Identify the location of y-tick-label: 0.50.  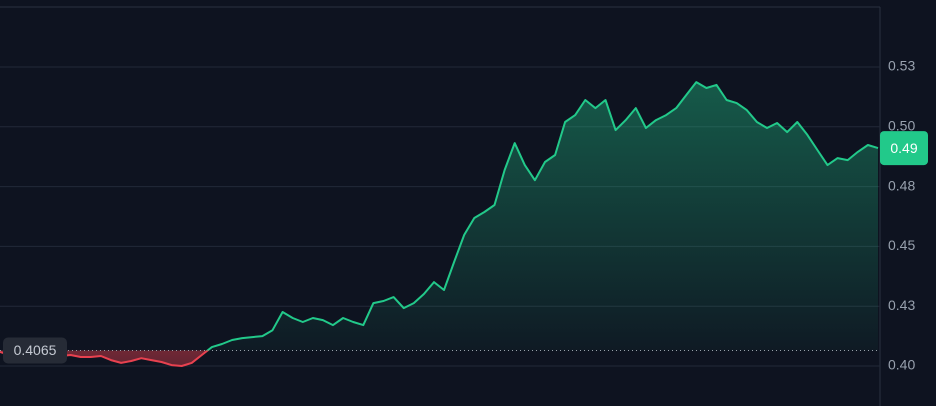
(901, 126).